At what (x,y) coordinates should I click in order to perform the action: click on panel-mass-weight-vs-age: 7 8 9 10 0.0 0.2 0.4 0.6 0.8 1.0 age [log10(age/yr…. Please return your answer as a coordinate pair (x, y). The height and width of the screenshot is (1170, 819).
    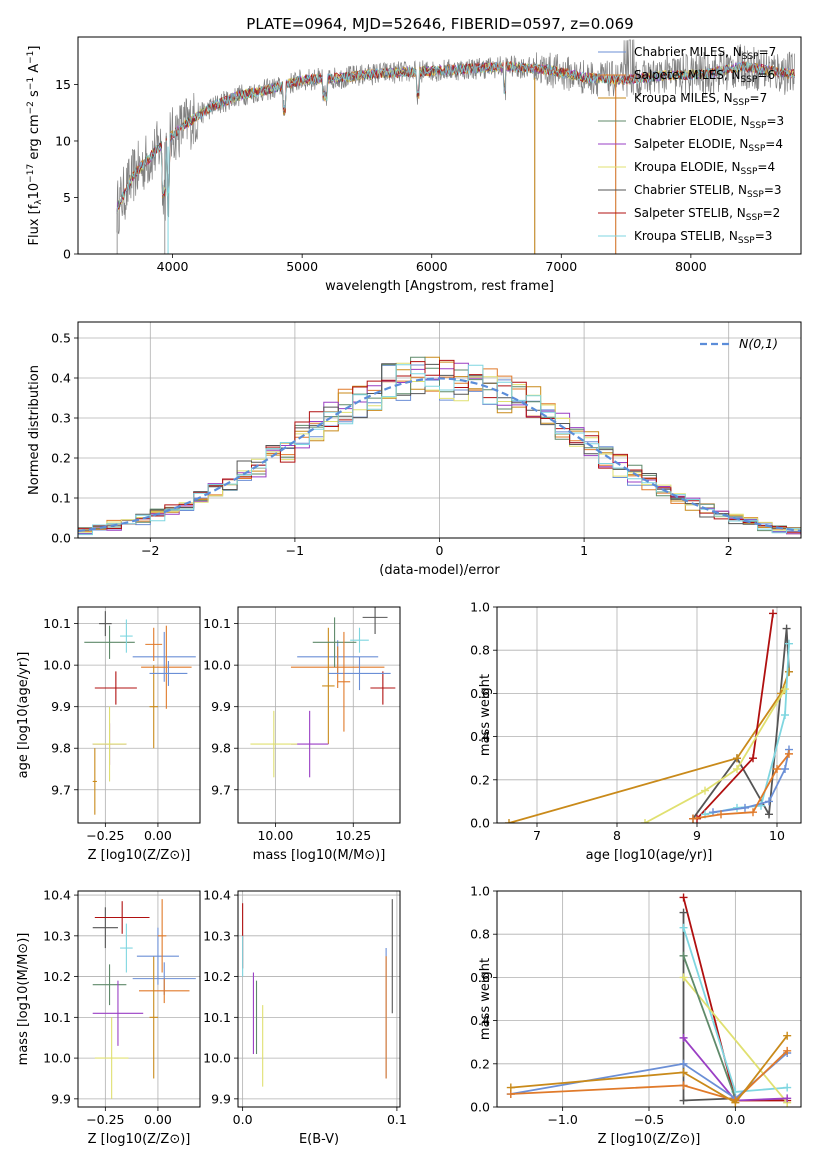
    Looking at the image, I should click on (636, 731).